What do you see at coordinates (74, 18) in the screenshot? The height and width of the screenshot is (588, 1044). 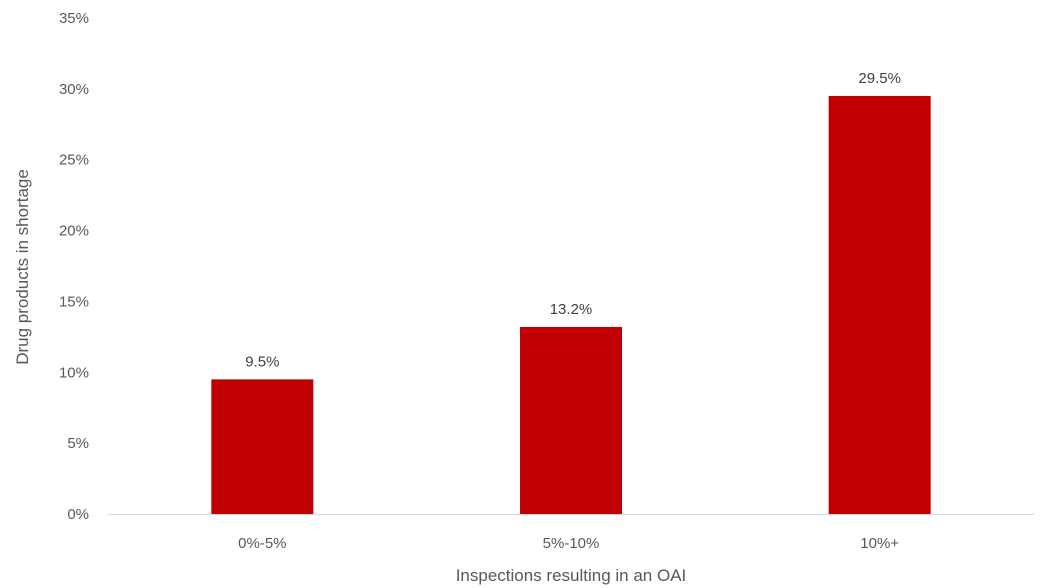 I see `y-tick-label: 35%` at bounding box center [74, 18].